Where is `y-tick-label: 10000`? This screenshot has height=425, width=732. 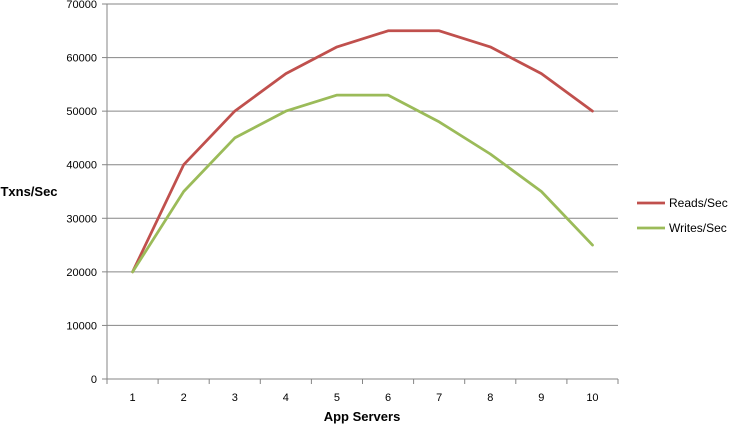
y-tick-label: 10000 is located at coordinates (81, 326).